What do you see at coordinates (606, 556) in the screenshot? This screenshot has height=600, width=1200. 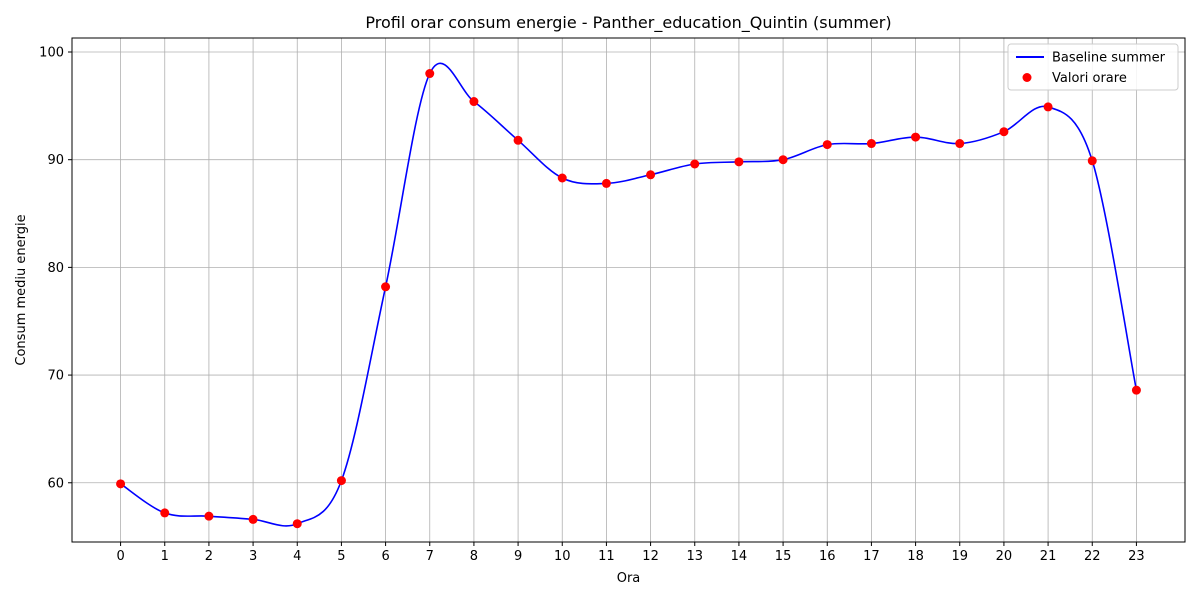 I see `x-tick-label: 11` at bounding box center [606, 556].